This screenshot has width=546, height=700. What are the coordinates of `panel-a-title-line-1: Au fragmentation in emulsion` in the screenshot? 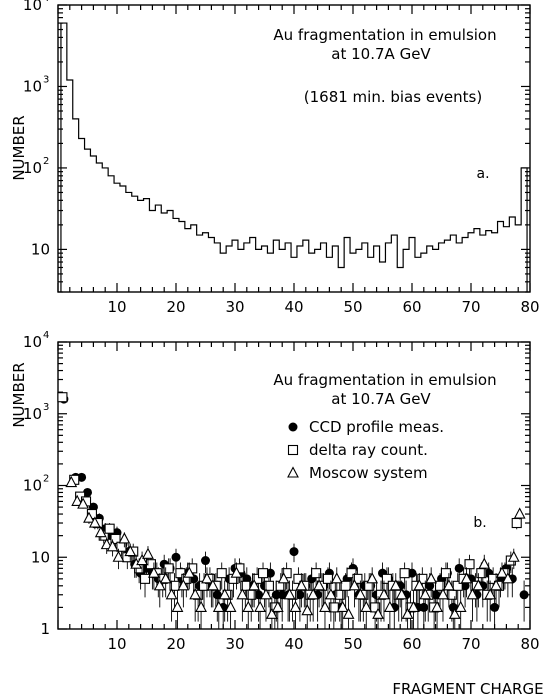 It's located at (384, 35).